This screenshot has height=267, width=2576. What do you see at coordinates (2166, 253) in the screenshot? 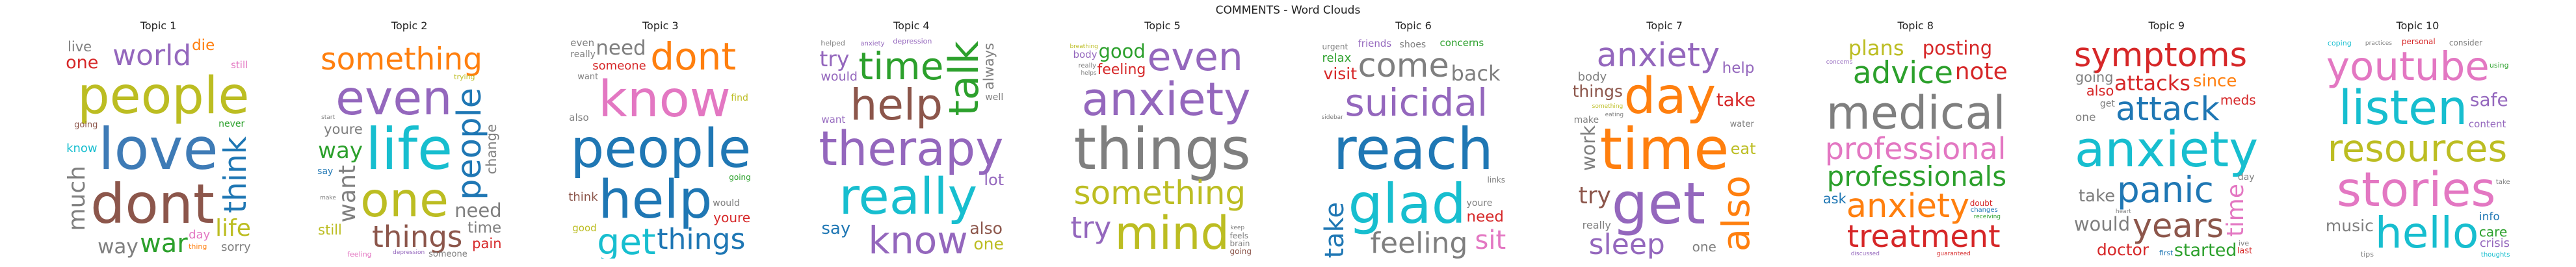
I see `wordcloud-word: first` at bounding box center [2166, 253].